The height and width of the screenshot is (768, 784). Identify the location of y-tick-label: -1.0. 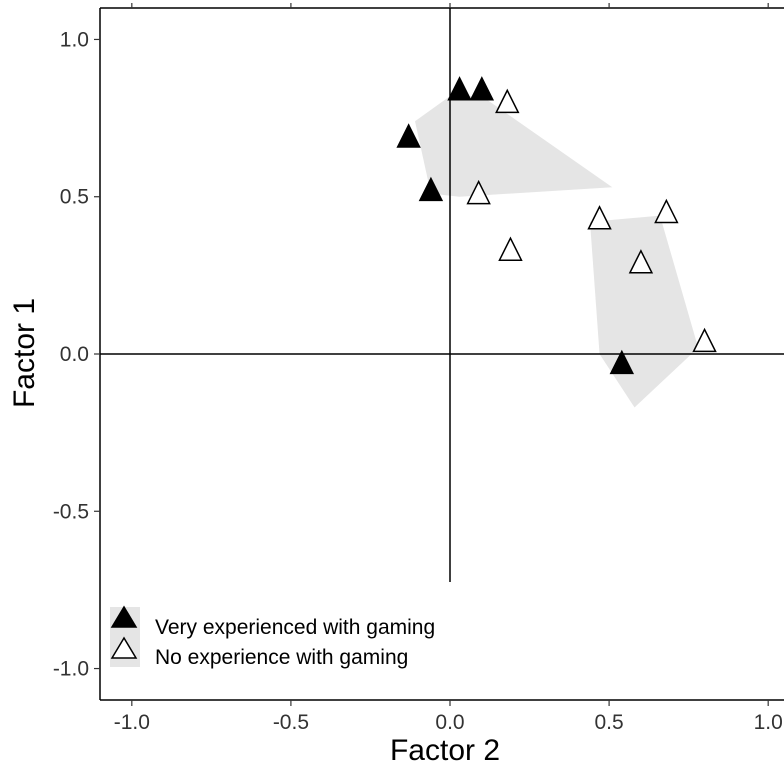
(71, 669).